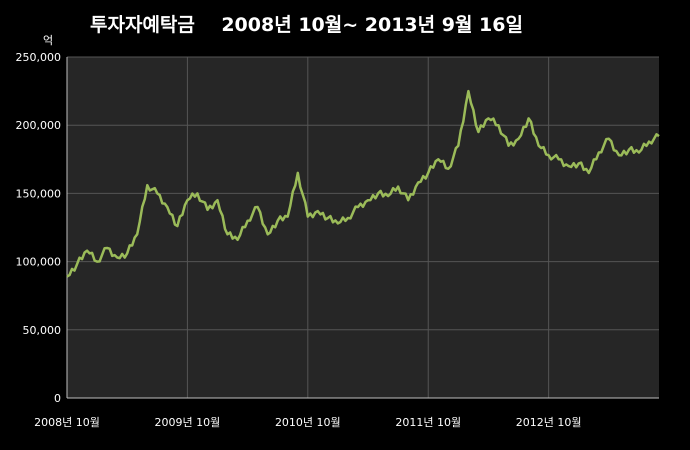 This screenshot has width=690, height=450. What do you see at coordinates (188, 422) in the screenshot?
I see `x-tick-label: 2009년 10월` at bounding box center [188, 422].